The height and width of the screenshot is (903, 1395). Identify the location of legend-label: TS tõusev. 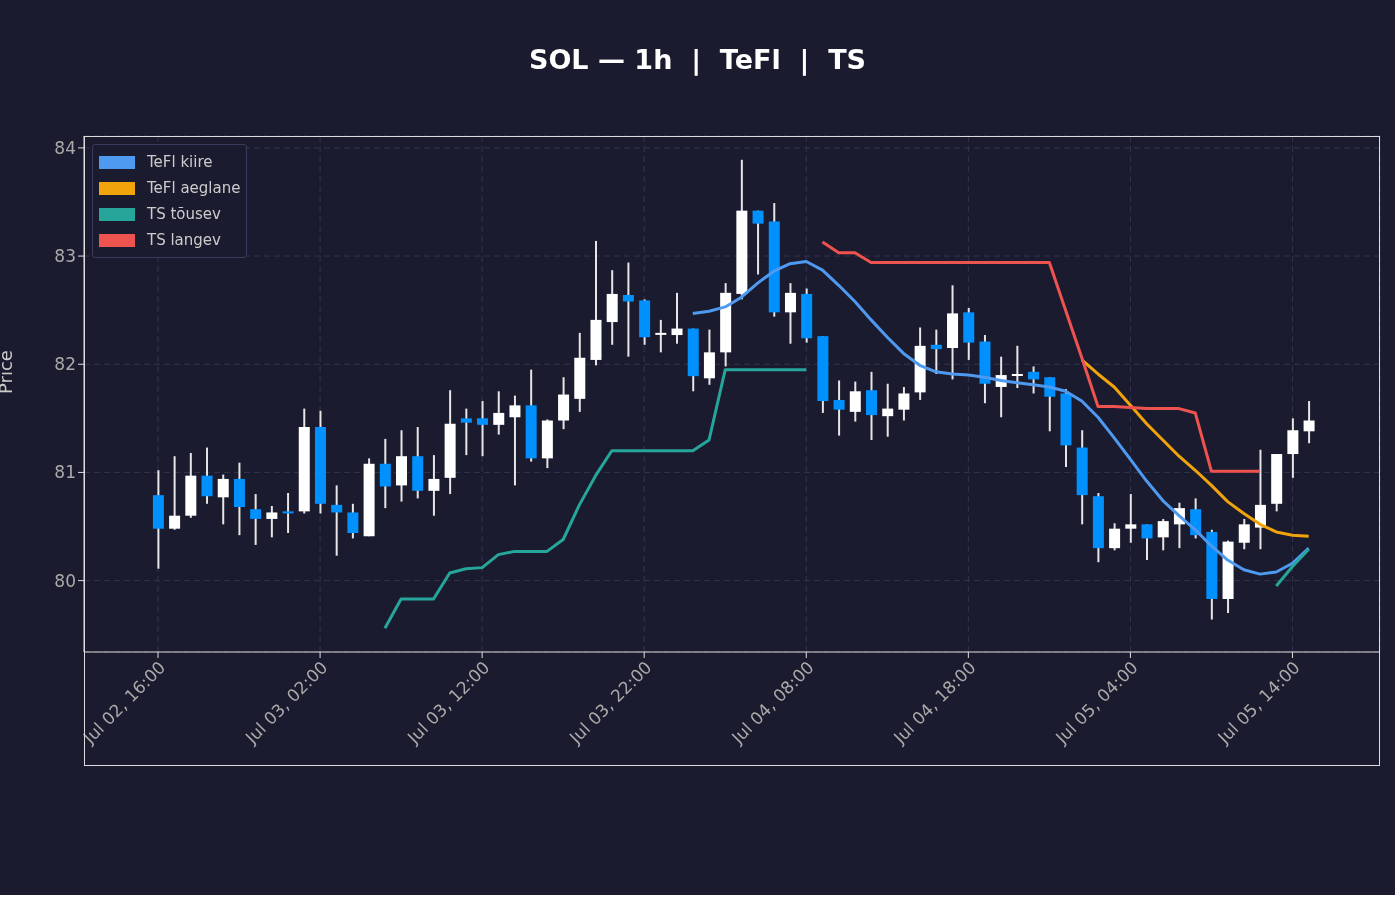
(184, 214).